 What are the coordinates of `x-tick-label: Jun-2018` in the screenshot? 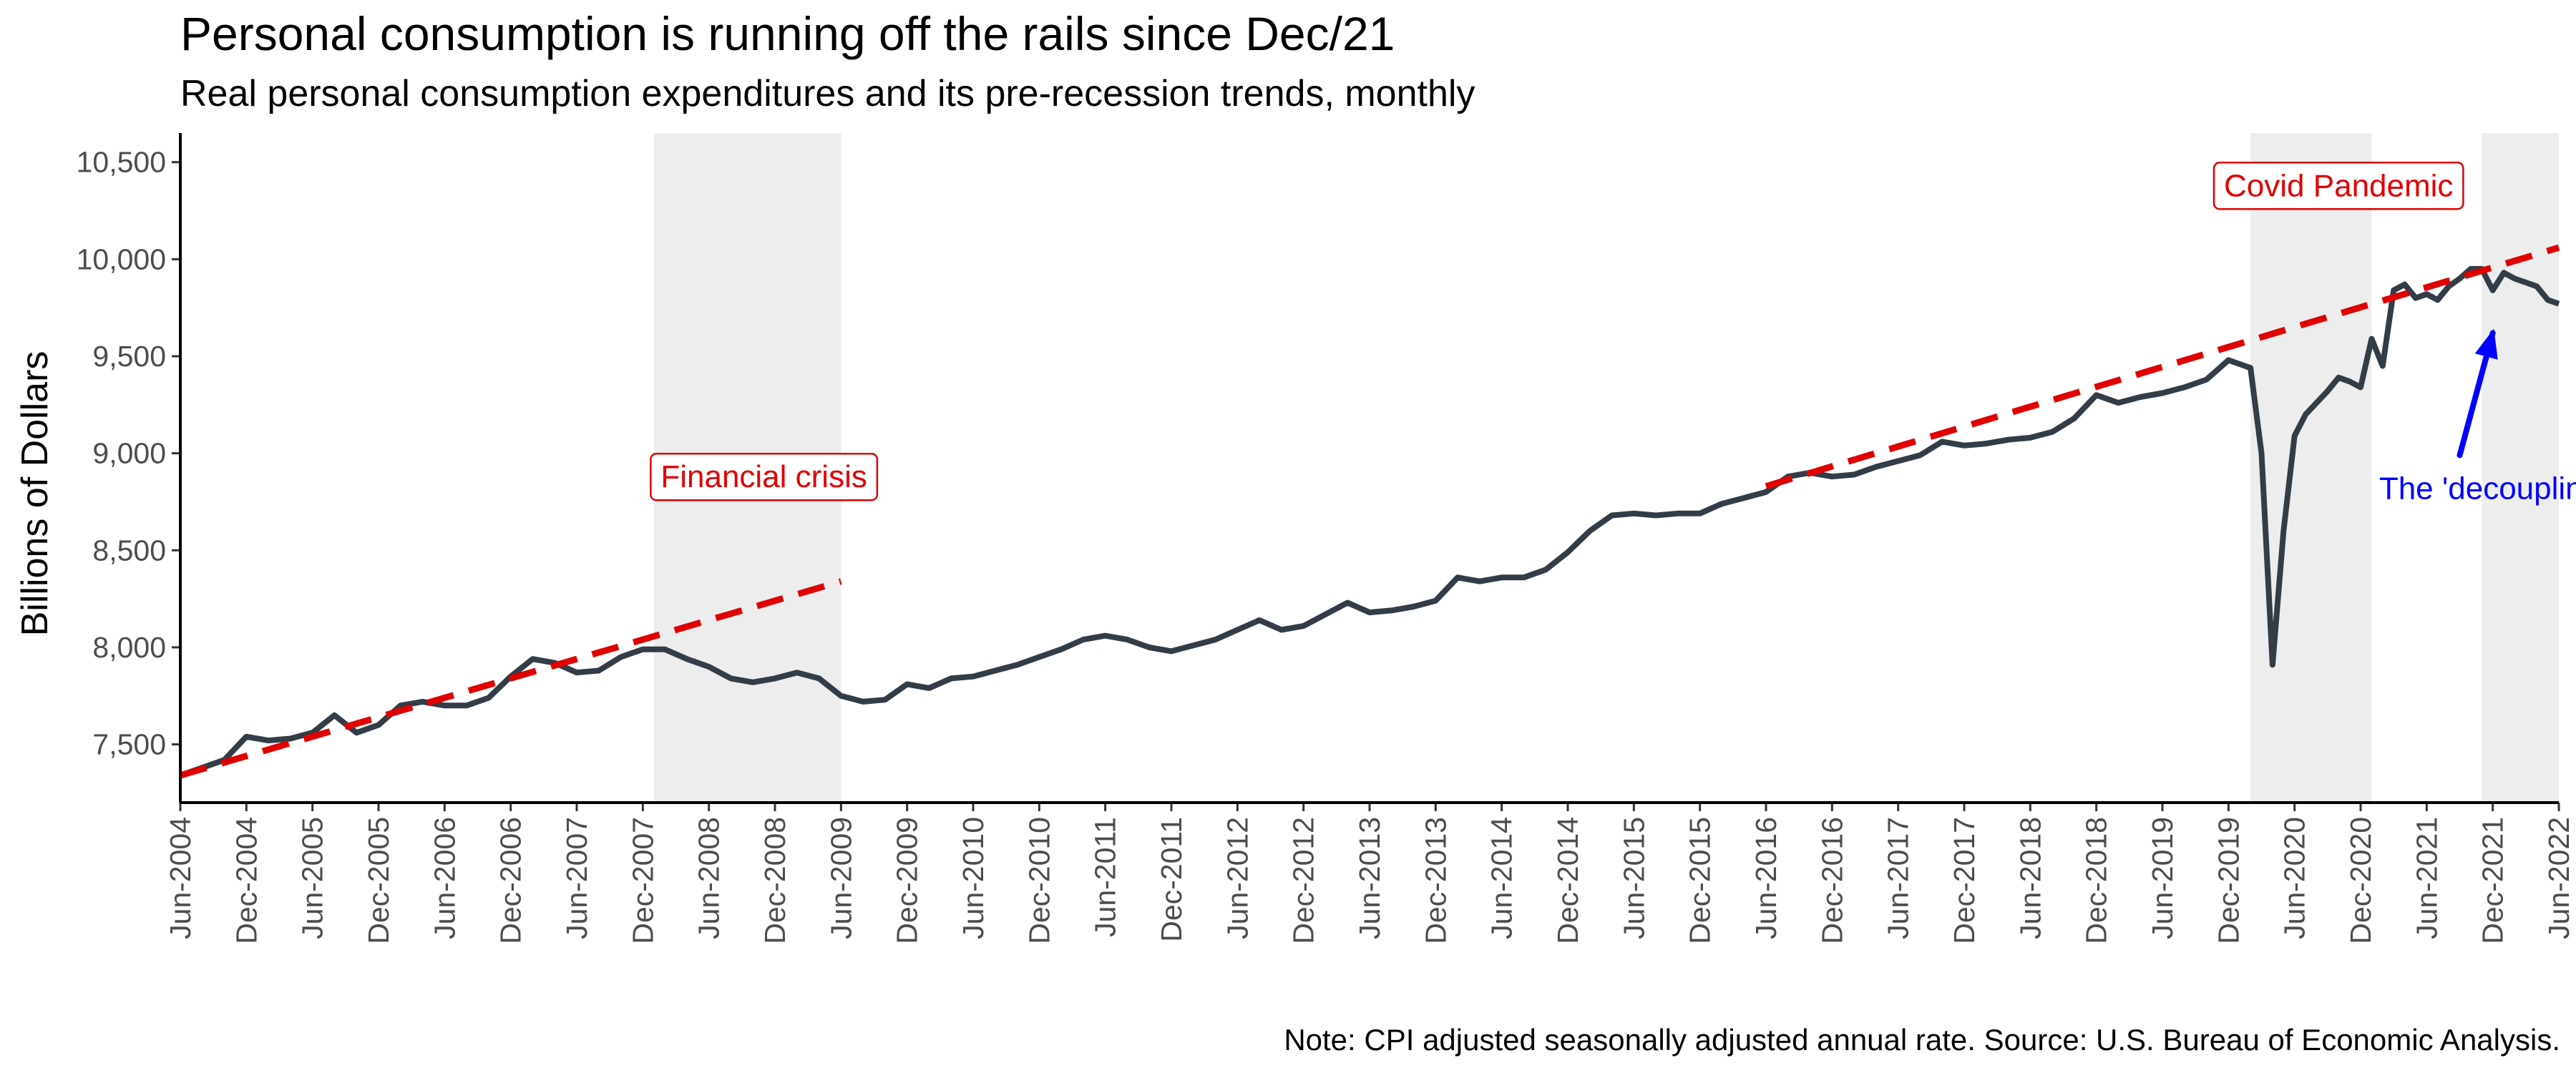 It's located at (2030, 878).